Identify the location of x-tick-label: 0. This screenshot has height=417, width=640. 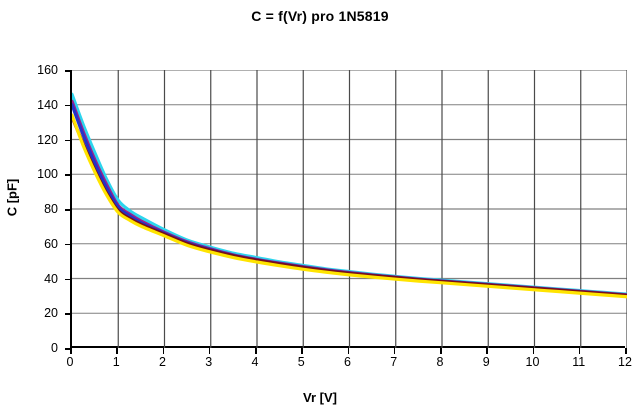
(70, 362).